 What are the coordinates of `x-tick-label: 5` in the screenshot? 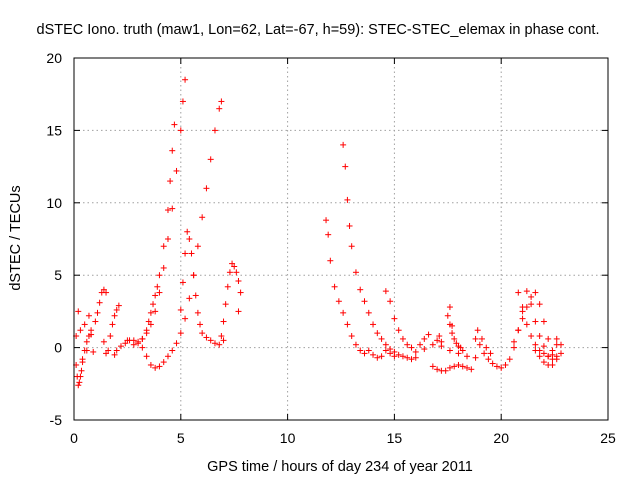 It's located at (181, 438).